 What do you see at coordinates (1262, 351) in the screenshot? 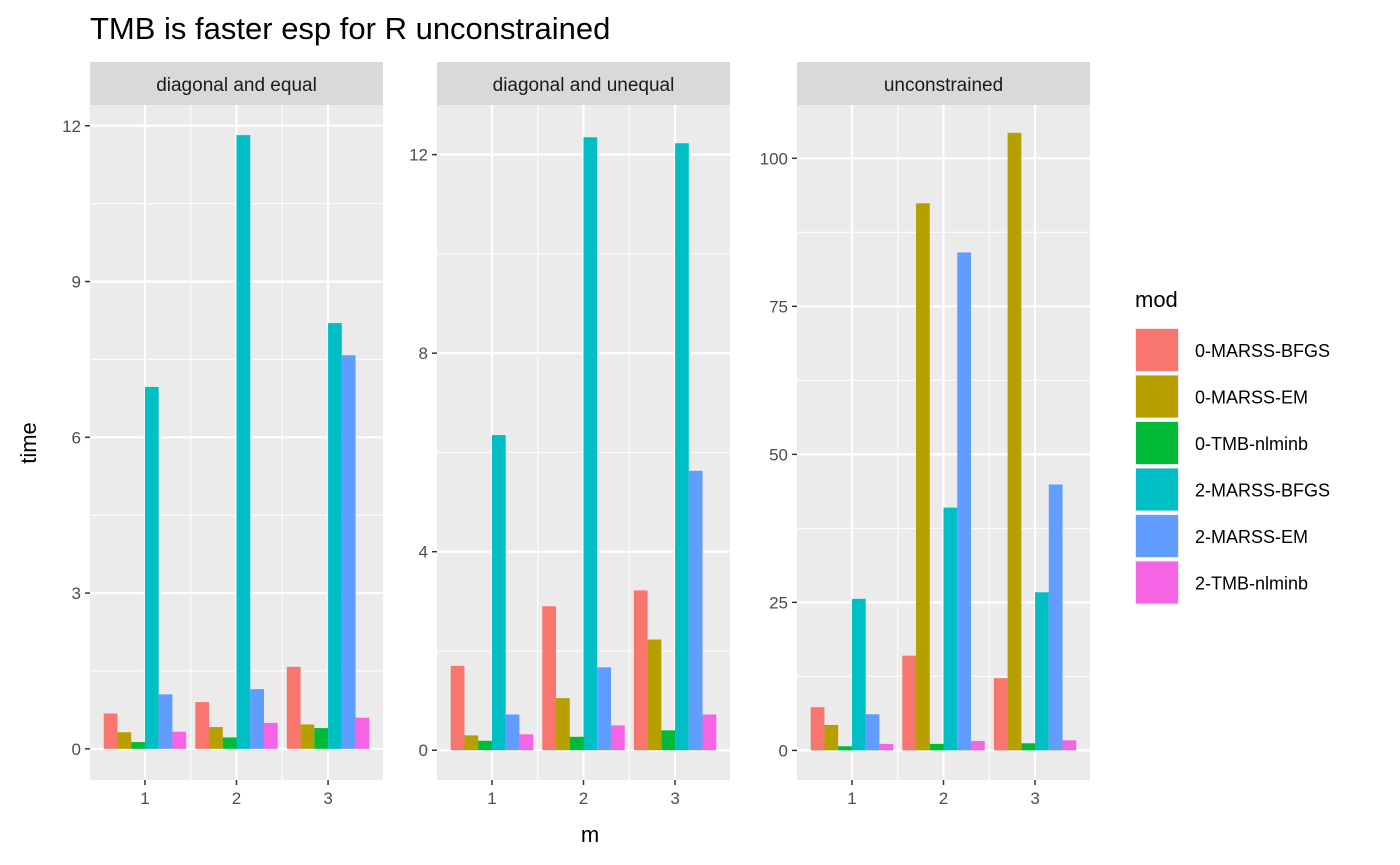
I see `legend-label: 0-MARSS-BFGS` at bounding box center [1262, 351].